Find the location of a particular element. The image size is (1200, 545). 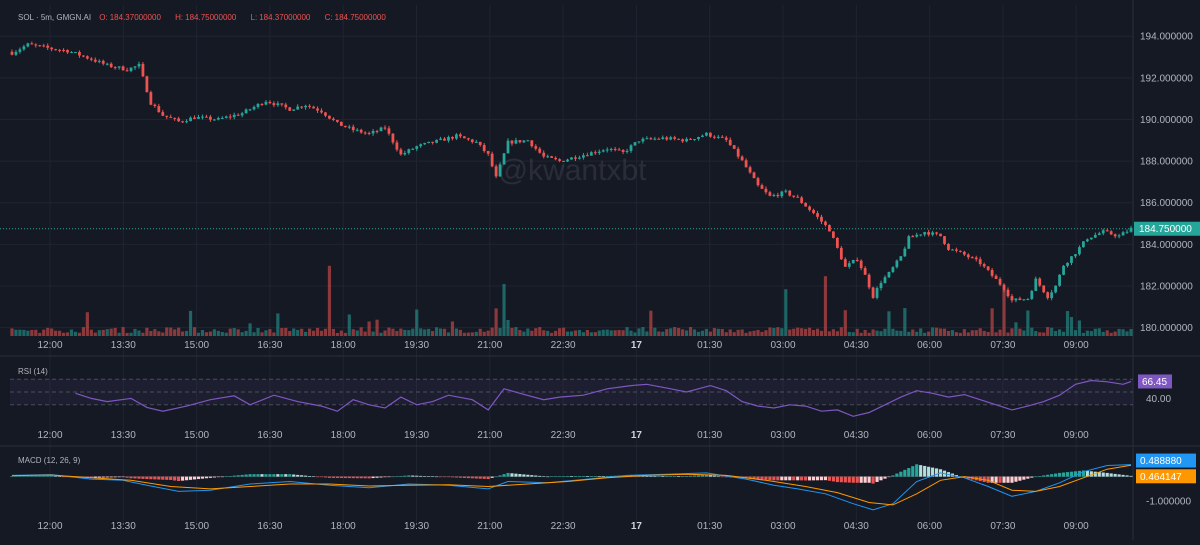

time-tick-label: 04:30 is located at coordinates (856, 435).